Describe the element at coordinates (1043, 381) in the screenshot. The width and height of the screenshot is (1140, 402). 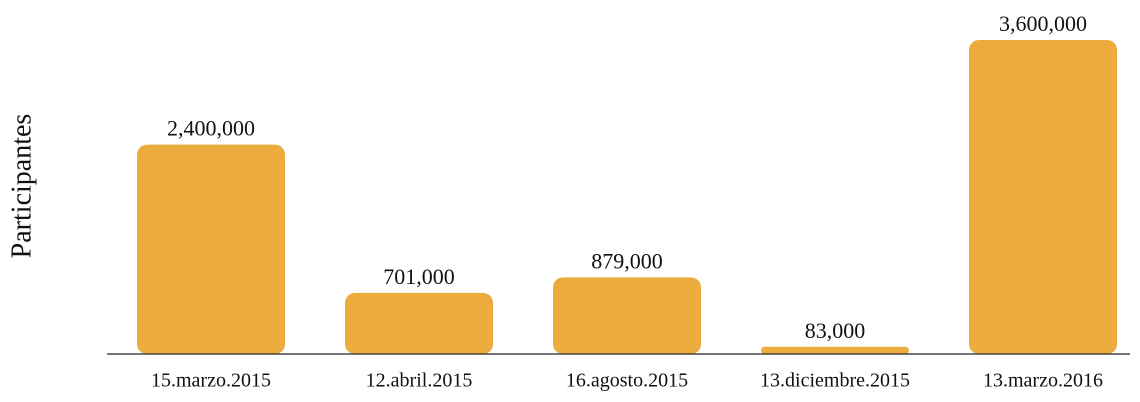
I see `x-tick-label: 13.marzo.2016` at that location.